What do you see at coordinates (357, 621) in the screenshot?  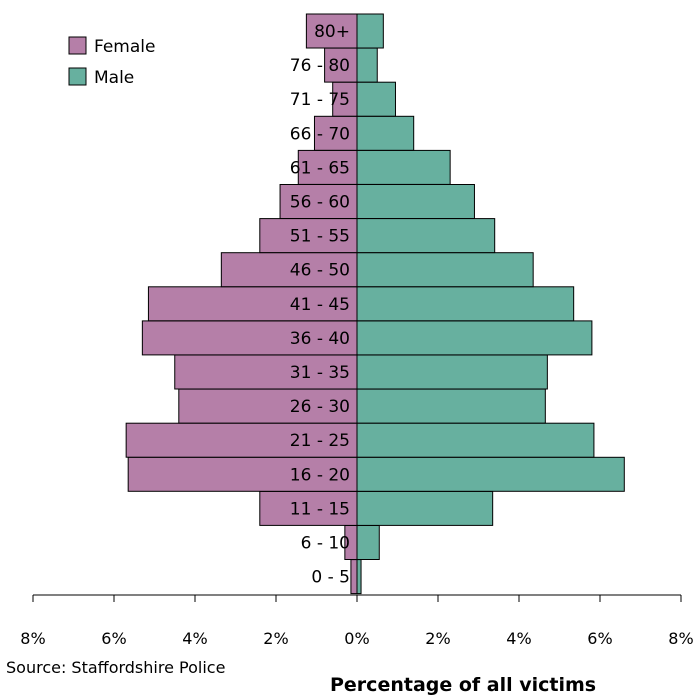 I see `x-axis: 8% 6% 4% 2% 0% 2% 4% 6% 8%` at bounding box center [357, 621].